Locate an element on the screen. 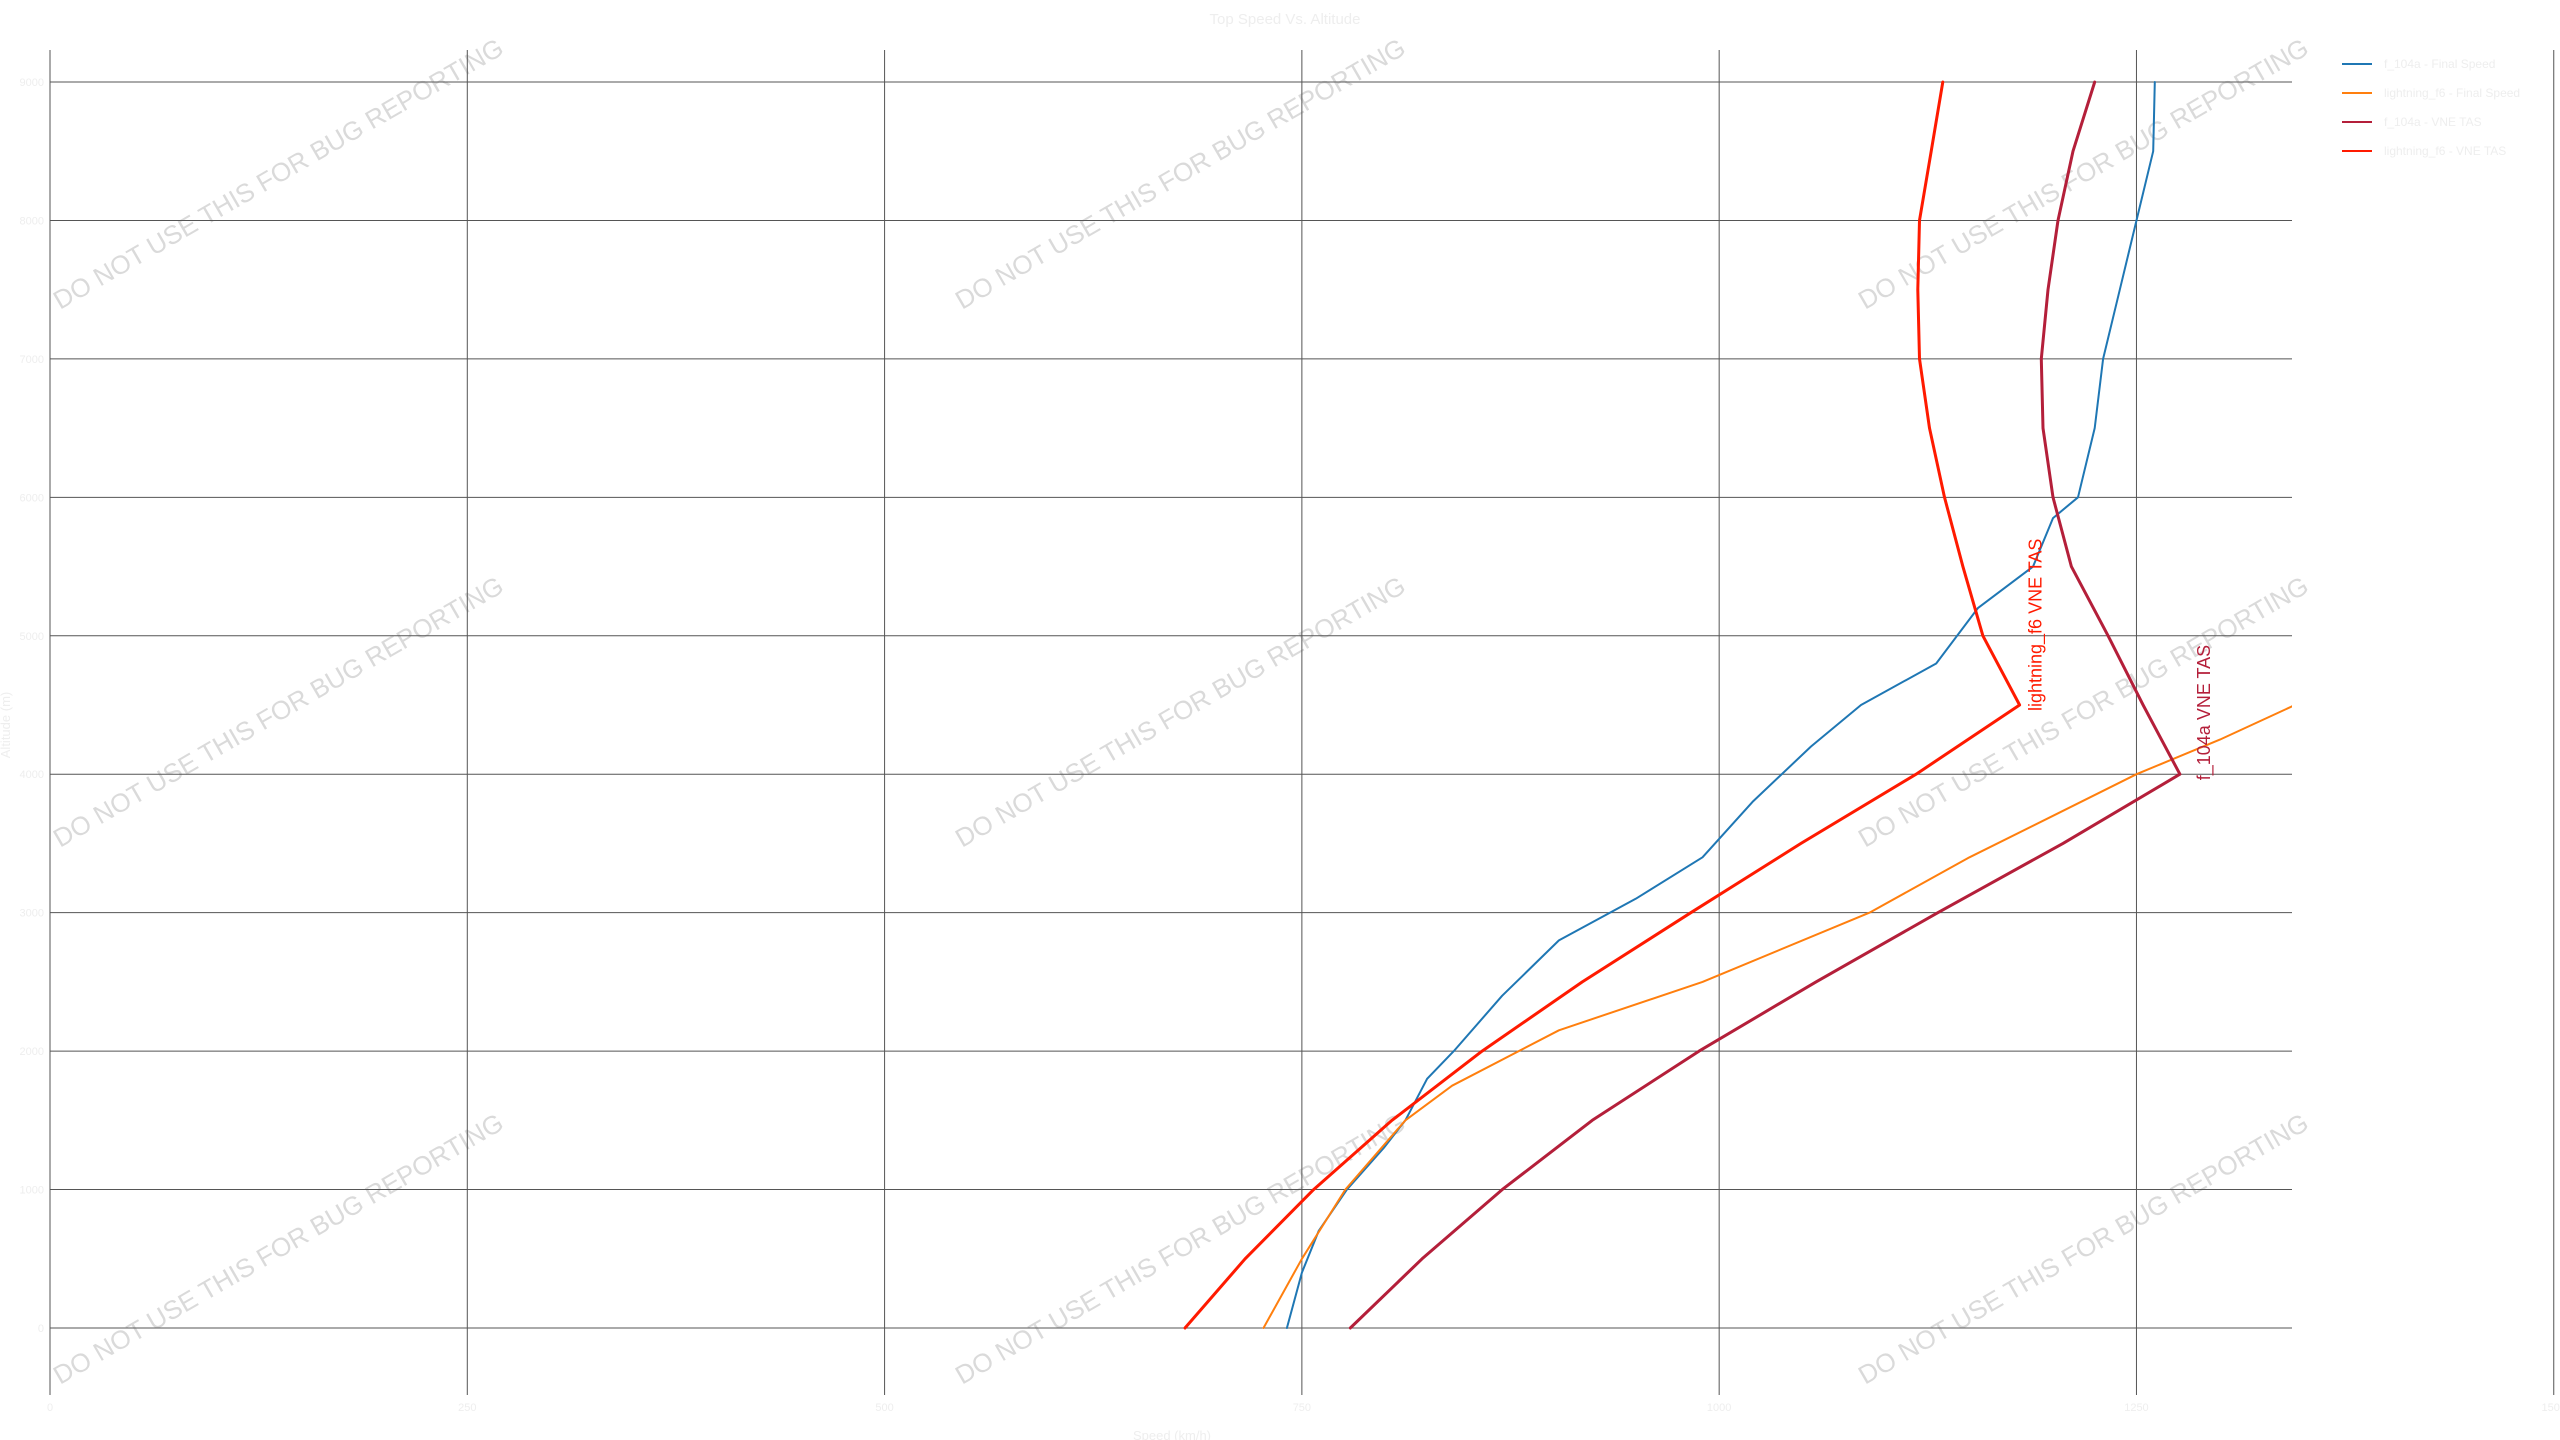  y-axis-label: Altitude (m) is located at coordinates (6, 725).